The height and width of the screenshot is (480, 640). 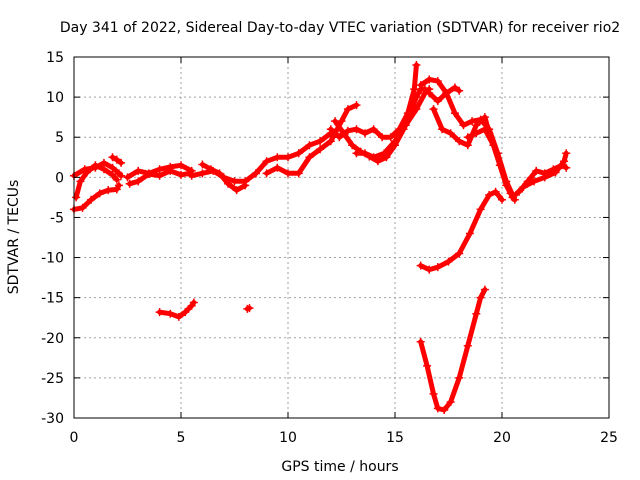 I want to click on series-track-l, so click(x=311, y=139).